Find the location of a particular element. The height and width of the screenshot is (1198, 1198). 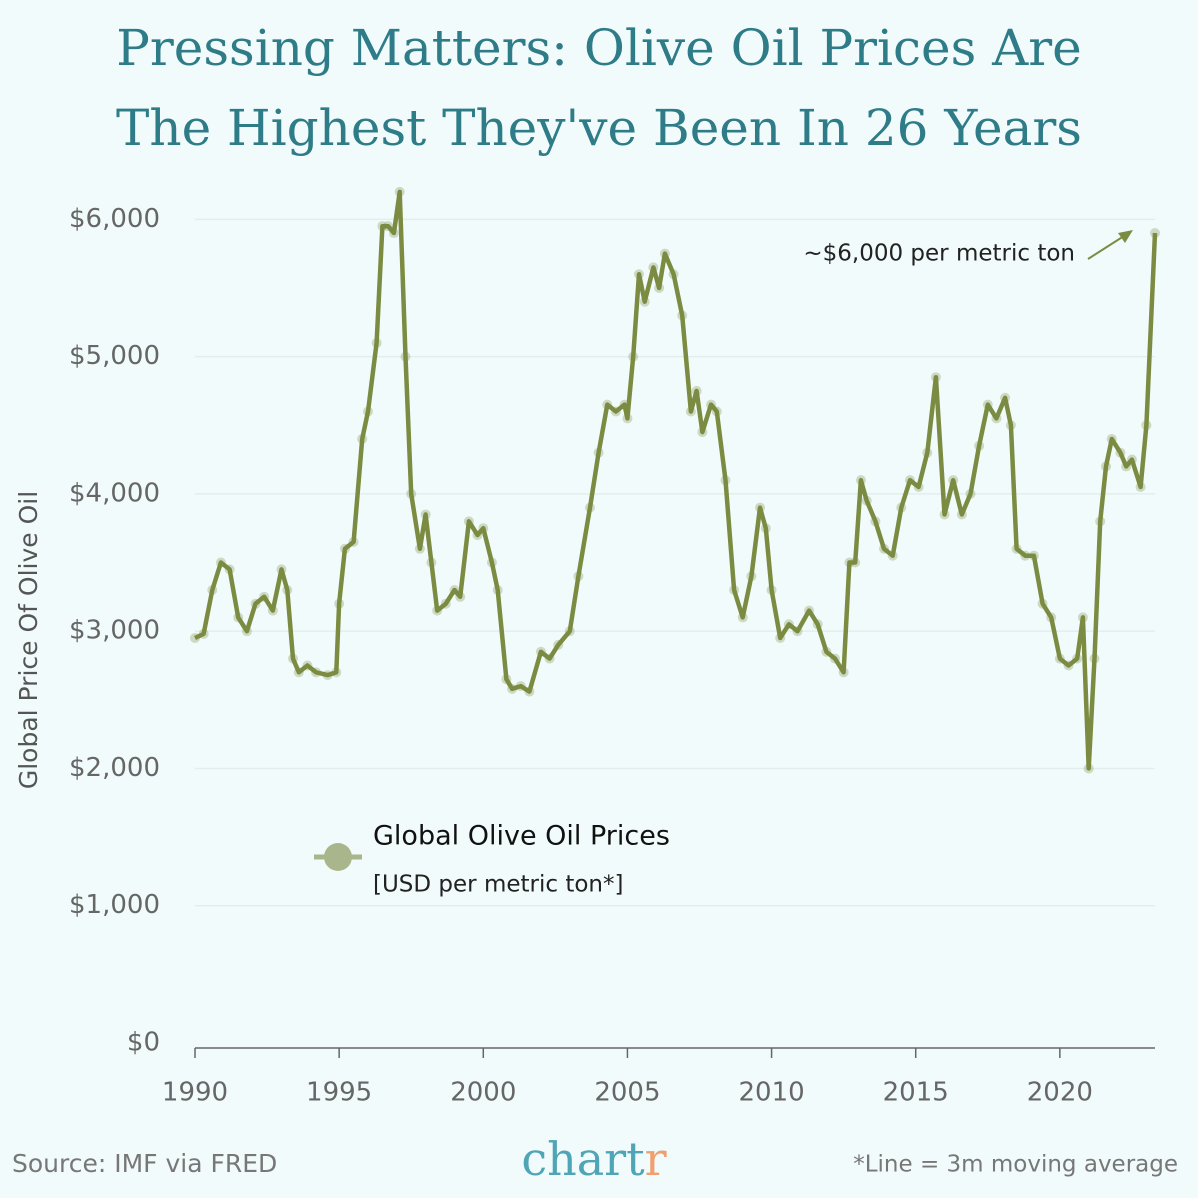

y-tick-label: $1,000 is located at coordinates (114, 905).